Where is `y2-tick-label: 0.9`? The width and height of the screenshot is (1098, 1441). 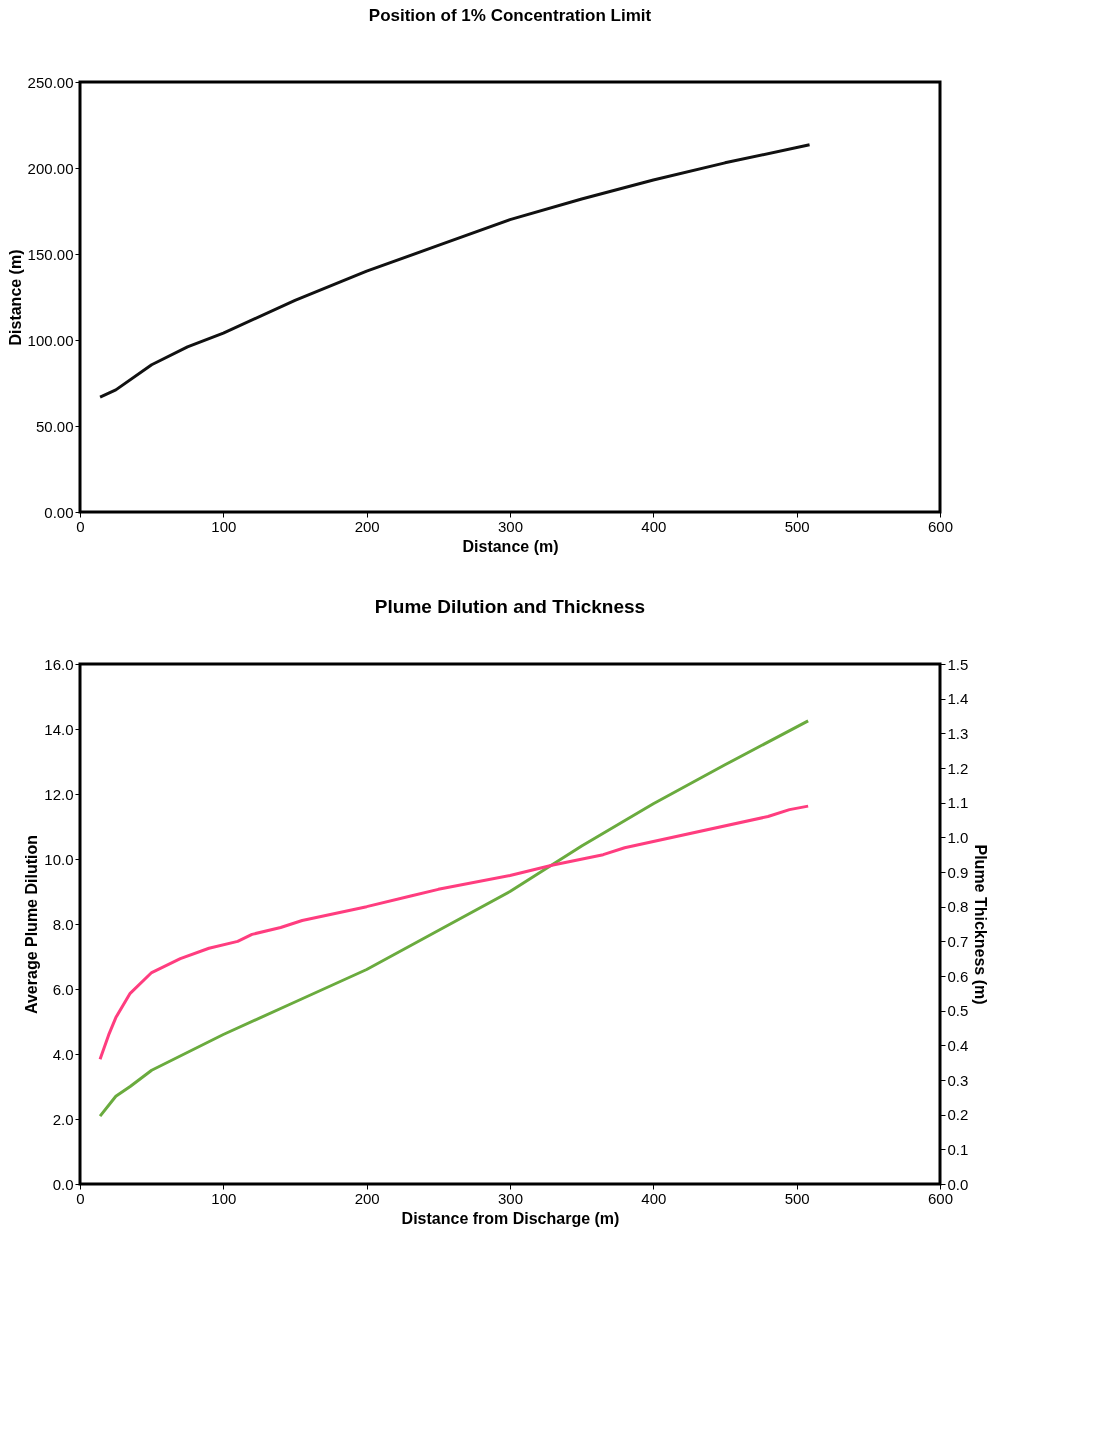
y2-tick-label: 0.9 is located at coordinates (958, 872).